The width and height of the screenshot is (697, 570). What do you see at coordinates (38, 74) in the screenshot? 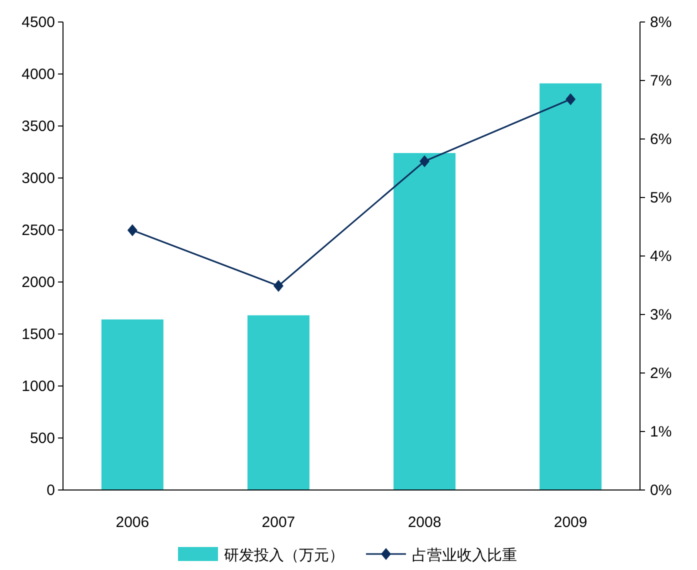
I see `y-tick-label: 4000` at bounding box center [38, 74].